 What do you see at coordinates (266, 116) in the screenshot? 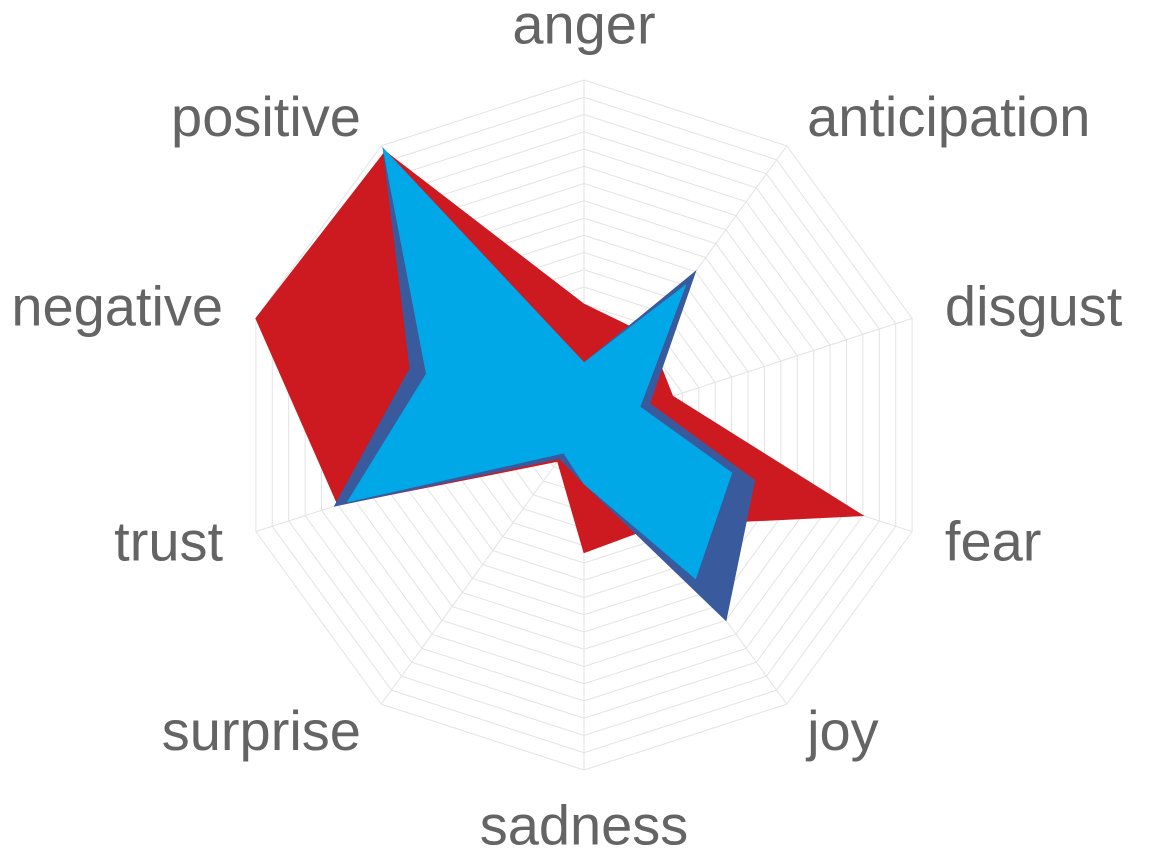
I see `axis-label-positive: positive` at bounding box center [266, 116].